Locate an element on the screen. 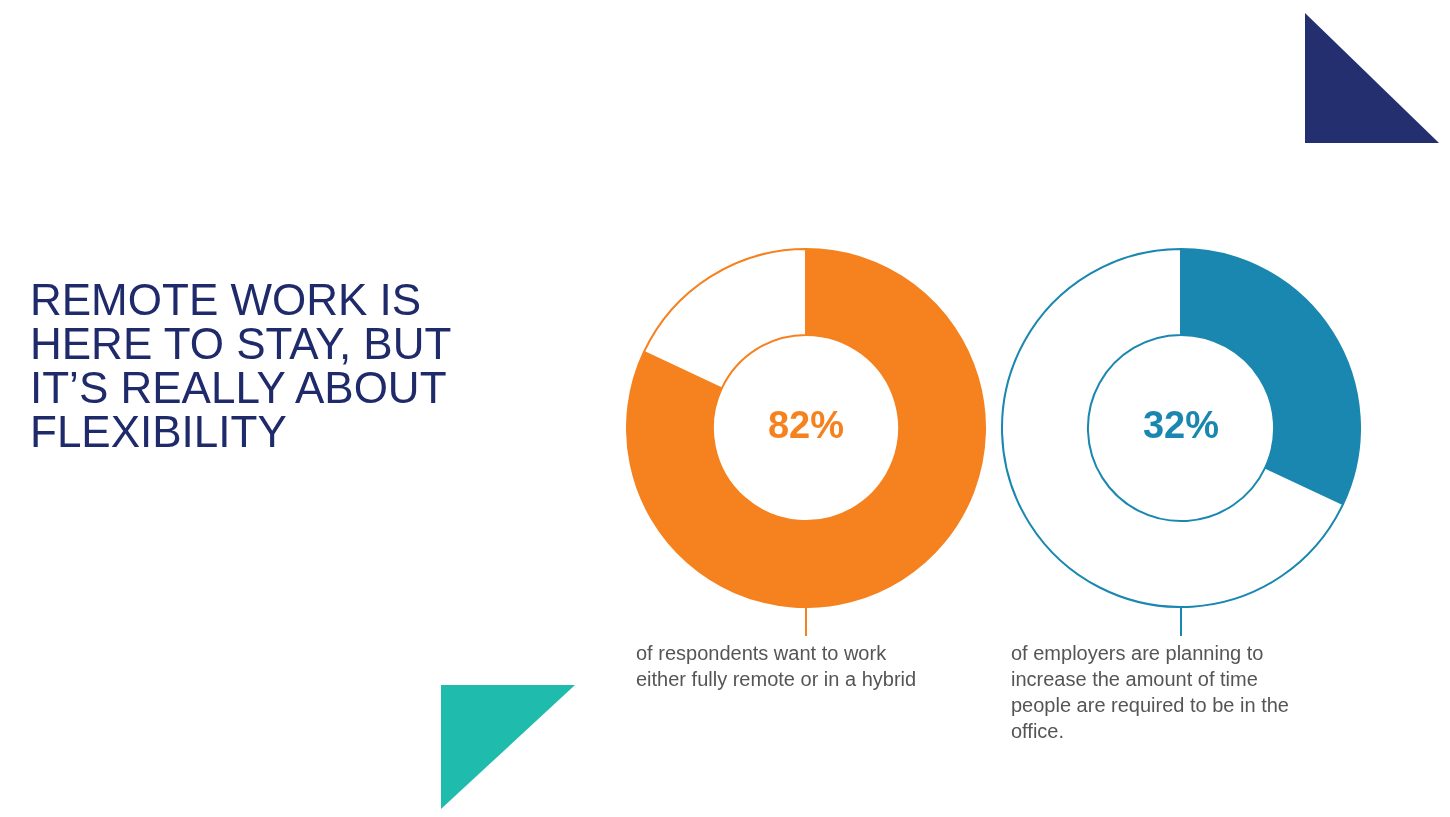 This screenshot has height=817, width=1450. text: of employers are planning to increase the amount of time people are required to be in the office. is located at coordinates (1150, 692).